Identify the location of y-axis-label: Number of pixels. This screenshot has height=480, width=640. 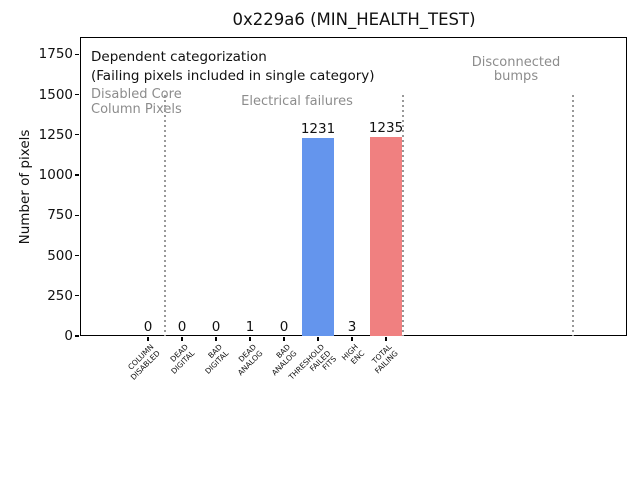
(25, 187).